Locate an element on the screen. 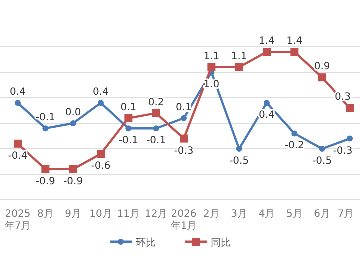  x-tick-label: 10月 is located at coordinates (101, 214).